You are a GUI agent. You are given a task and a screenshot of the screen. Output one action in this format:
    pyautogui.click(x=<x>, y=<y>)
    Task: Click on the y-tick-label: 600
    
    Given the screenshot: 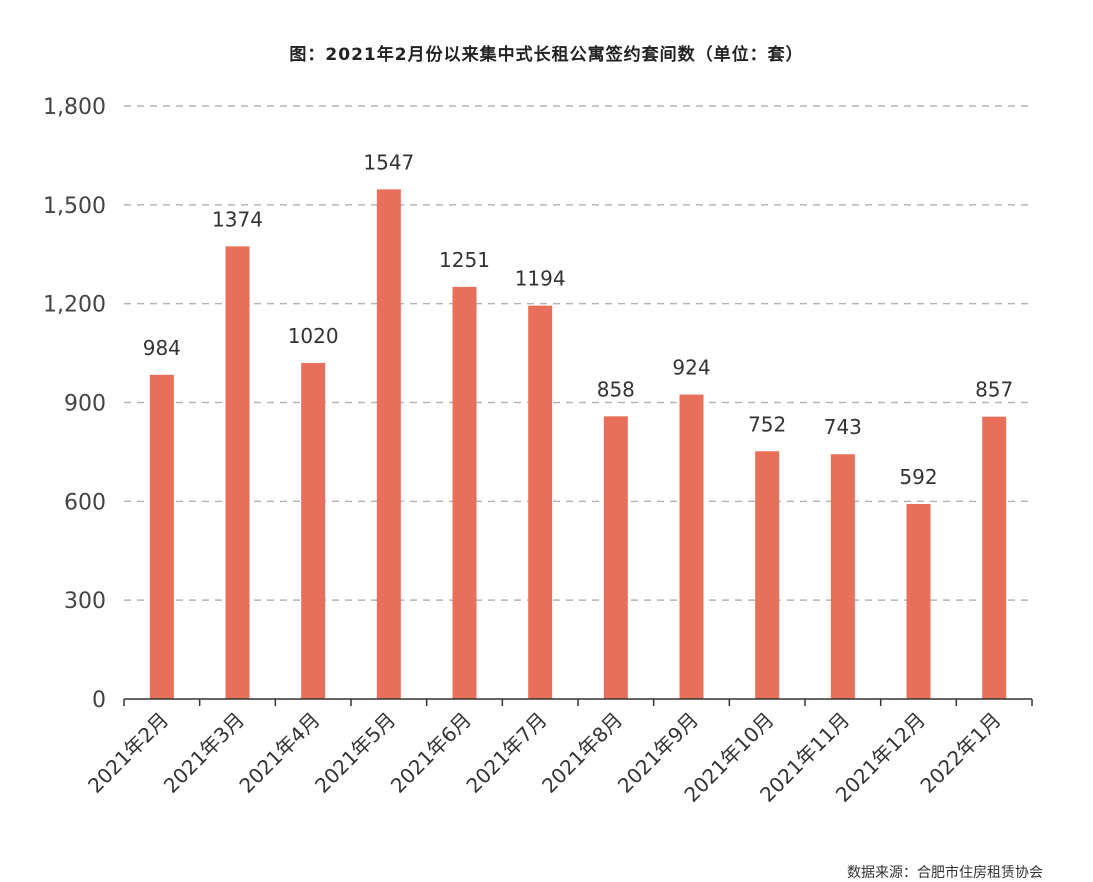 What is the action you would take?
    pyautogui.click(x=85, y=502)
    